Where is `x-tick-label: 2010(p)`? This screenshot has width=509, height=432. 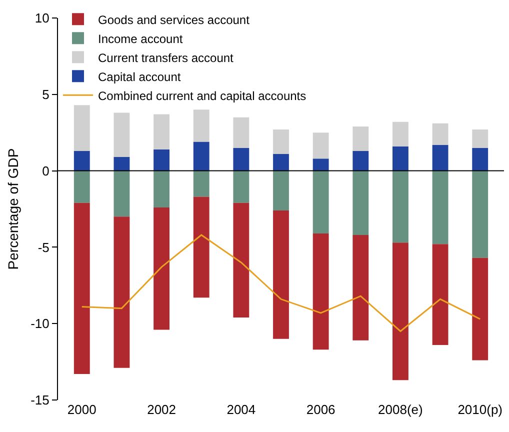
x-tick-label: 2010(p) is located at coordinates (480, 409).